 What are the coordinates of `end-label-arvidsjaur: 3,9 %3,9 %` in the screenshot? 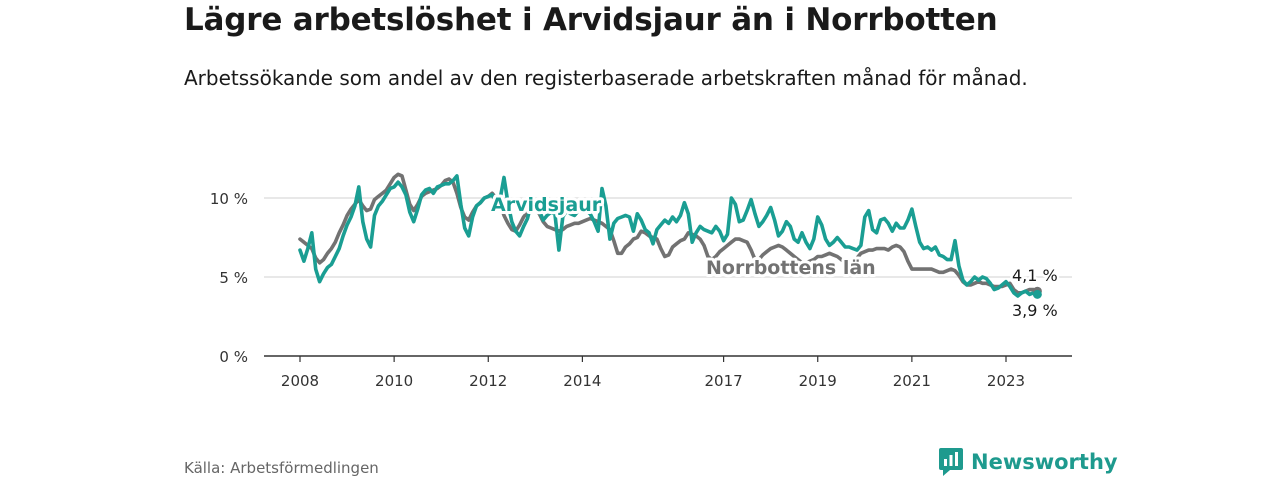 It's located at (1035, 311).